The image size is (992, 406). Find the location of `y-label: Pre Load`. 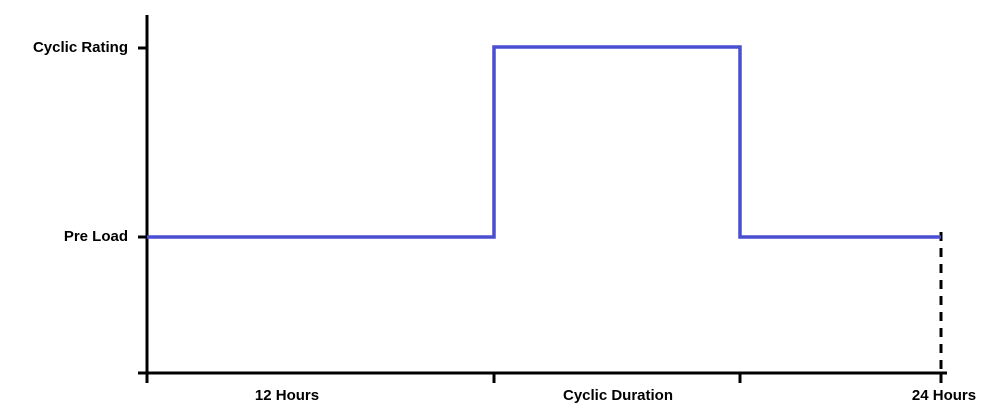

y-label: Pre Load is located at coordinates (96, 236).